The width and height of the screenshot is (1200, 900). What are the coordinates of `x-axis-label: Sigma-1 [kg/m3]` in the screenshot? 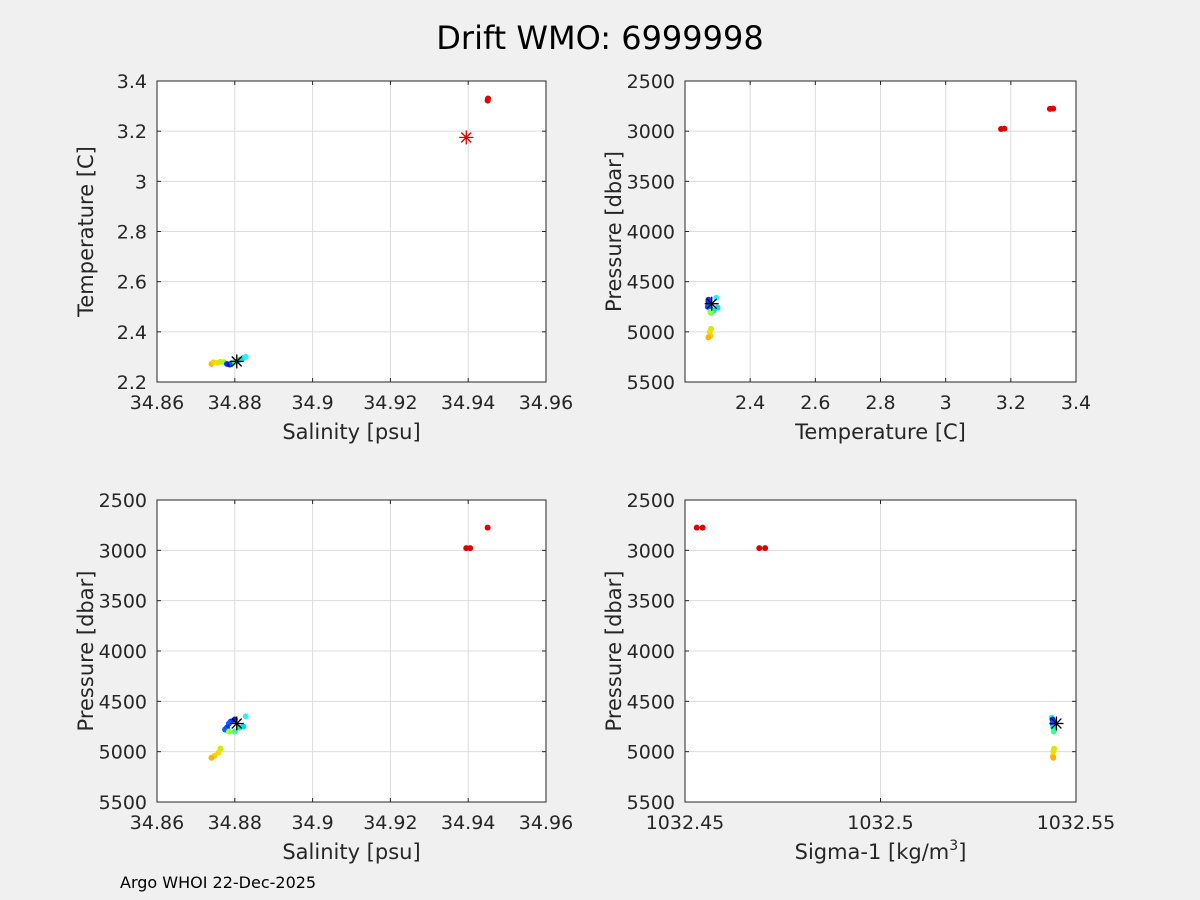 It's located at (881, 851).